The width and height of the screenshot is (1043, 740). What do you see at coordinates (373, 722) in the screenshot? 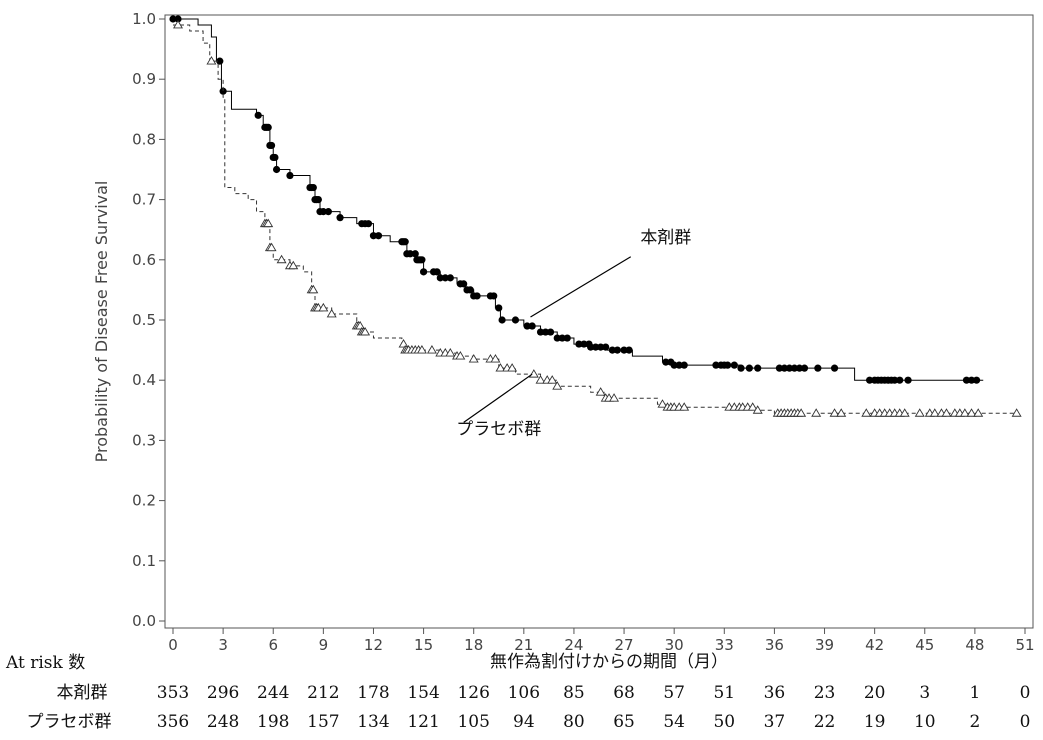
I see `at-risk-count: 134` at bounding box center [373, 722].